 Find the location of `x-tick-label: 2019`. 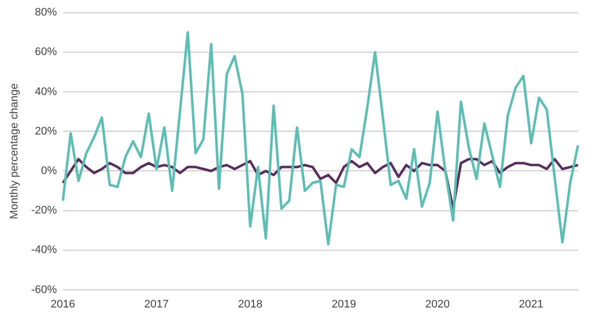

x-tick-label: 2019 is located at coordinates (344, 304).